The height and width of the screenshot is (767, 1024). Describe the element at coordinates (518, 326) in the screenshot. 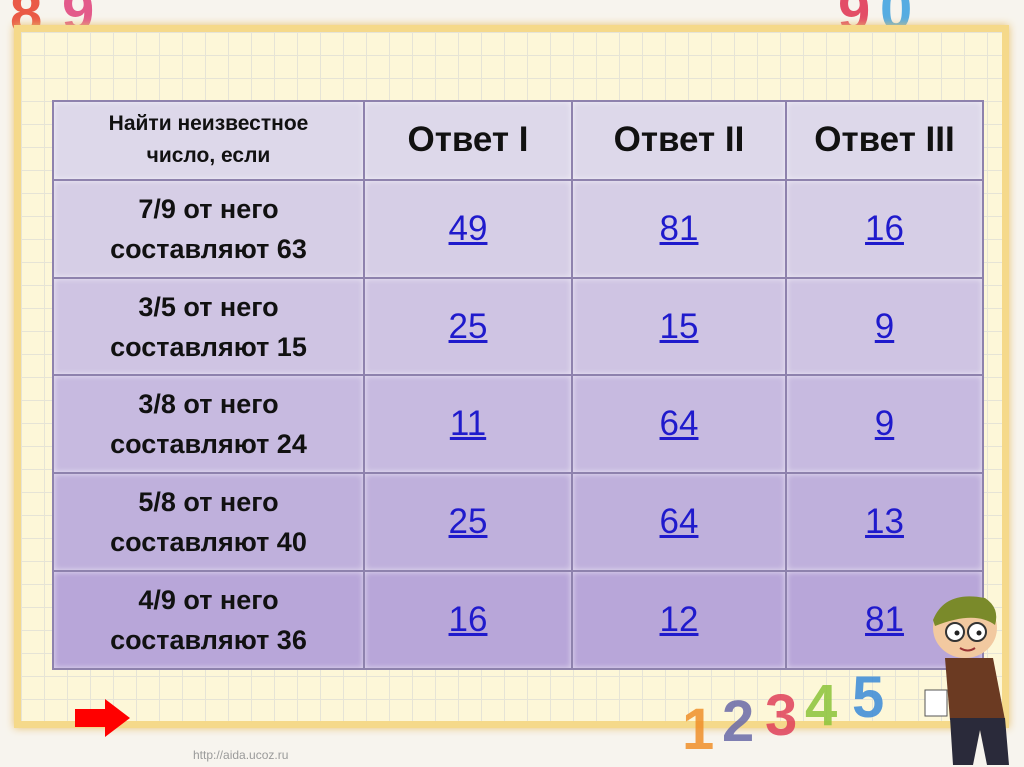

I see `table-row: 3/5 от него составляют 15 25 15 9` at that location.